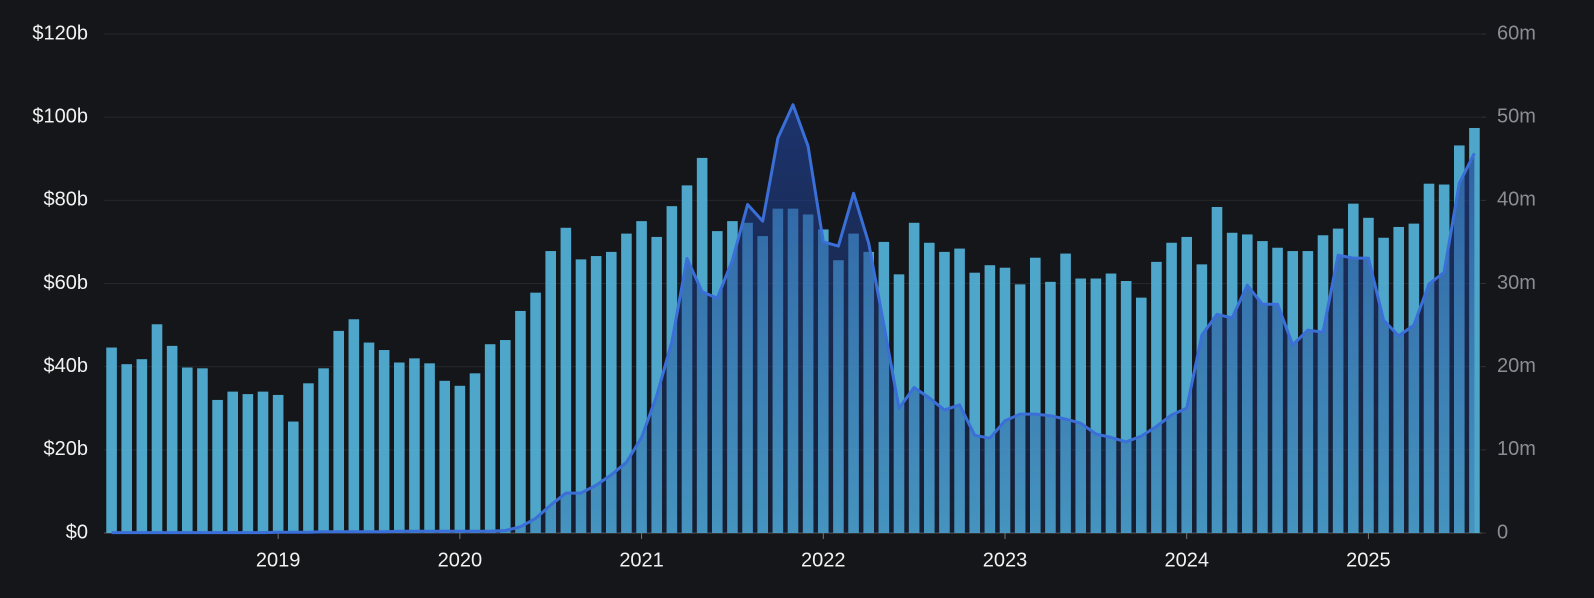  Describe the element at coordinates (1516, 449) in the screenshot. I see `y2-tick-label: 10m` at that location.